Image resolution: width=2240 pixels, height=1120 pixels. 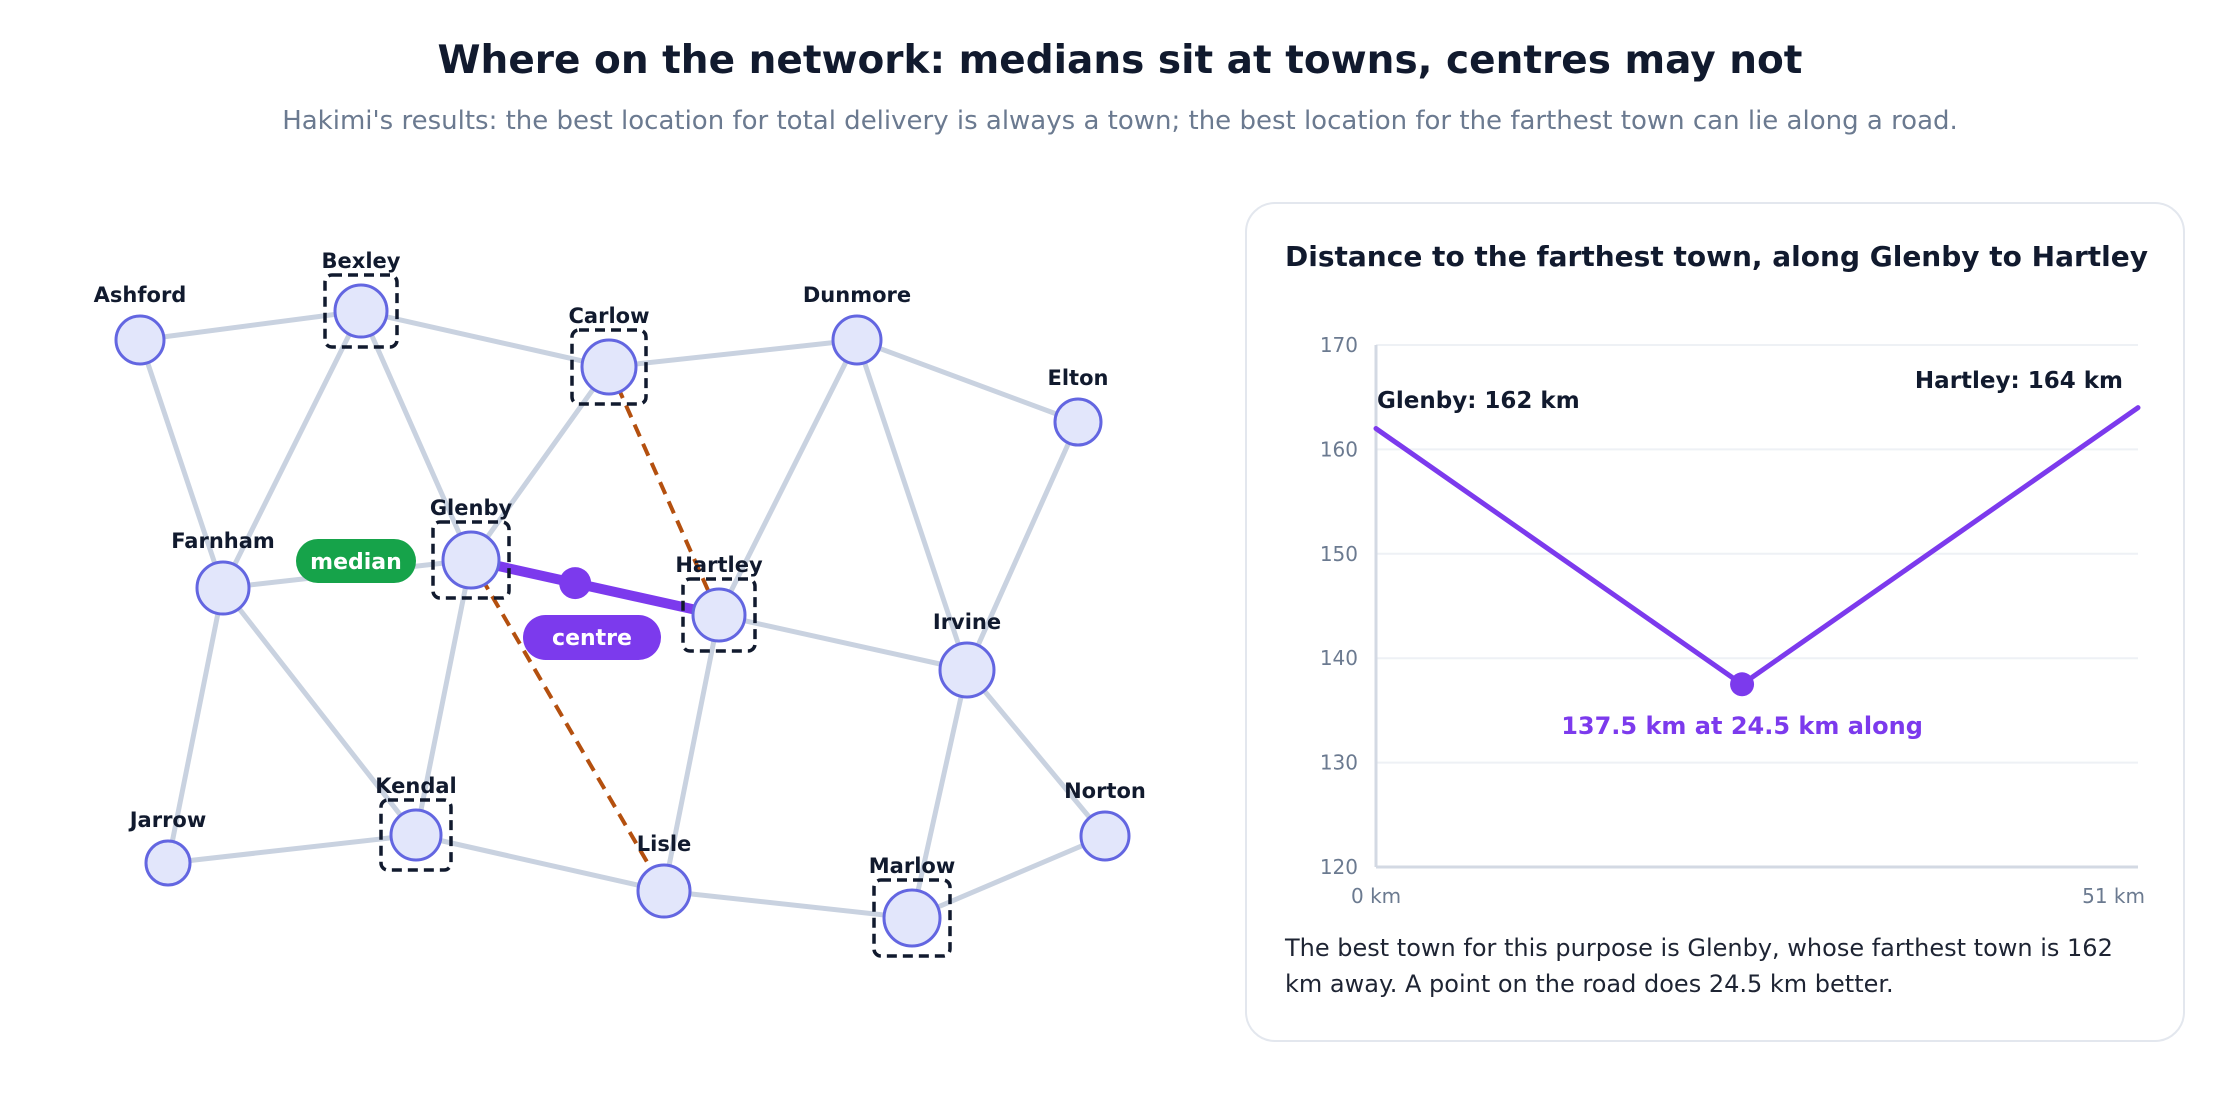 I want to click on centre-pill-background, so click(x=592, y=637).